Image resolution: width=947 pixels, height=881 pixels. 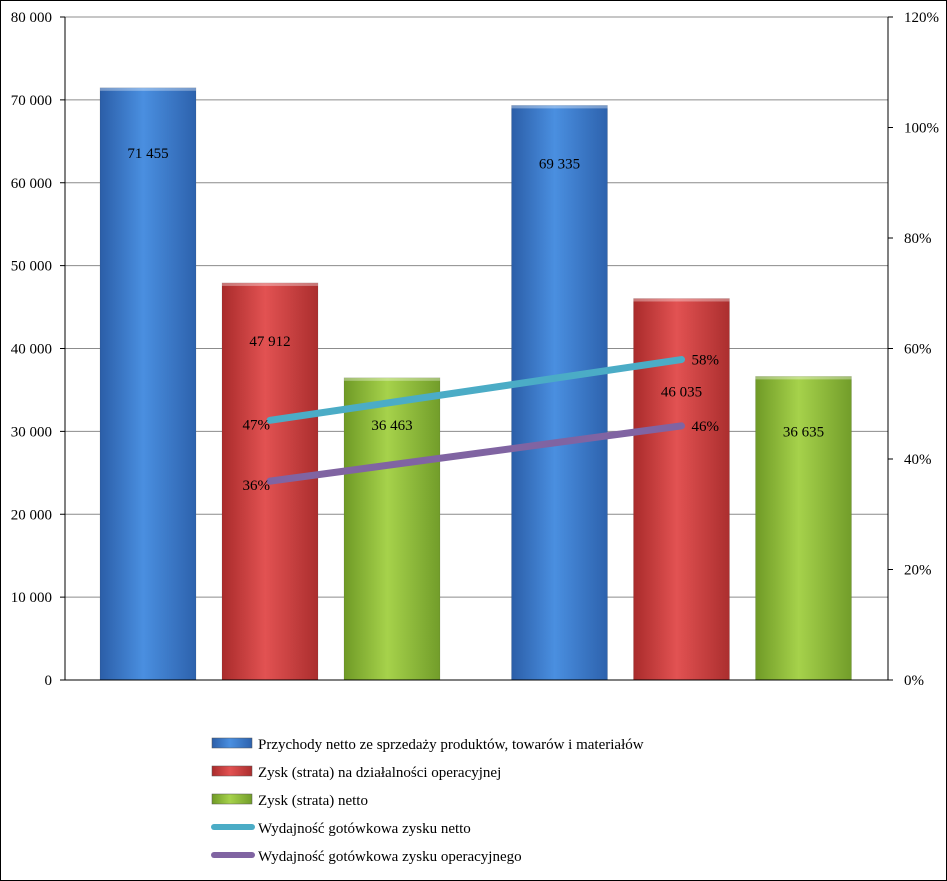 I want to click on line-data-label: 58%, so click(x=706, y=361).